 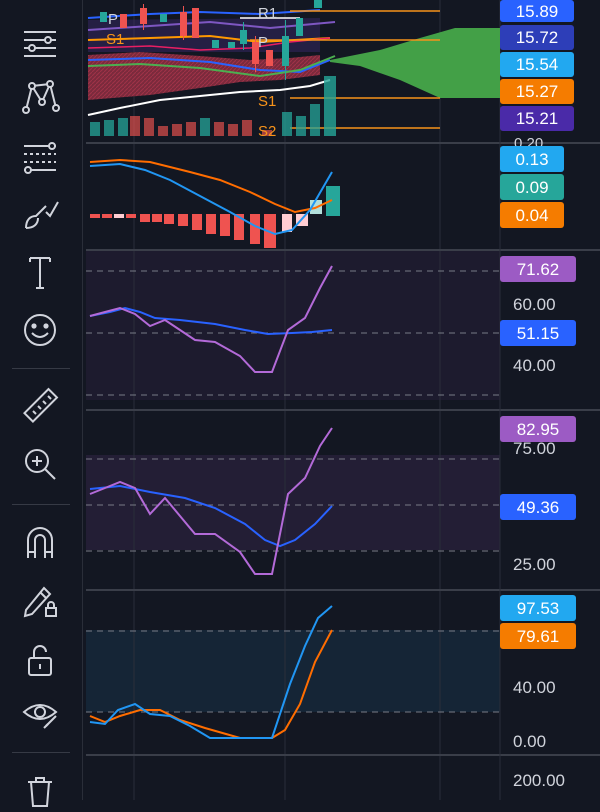 I want to click on pattern-icon, so click(x=40, y=96).